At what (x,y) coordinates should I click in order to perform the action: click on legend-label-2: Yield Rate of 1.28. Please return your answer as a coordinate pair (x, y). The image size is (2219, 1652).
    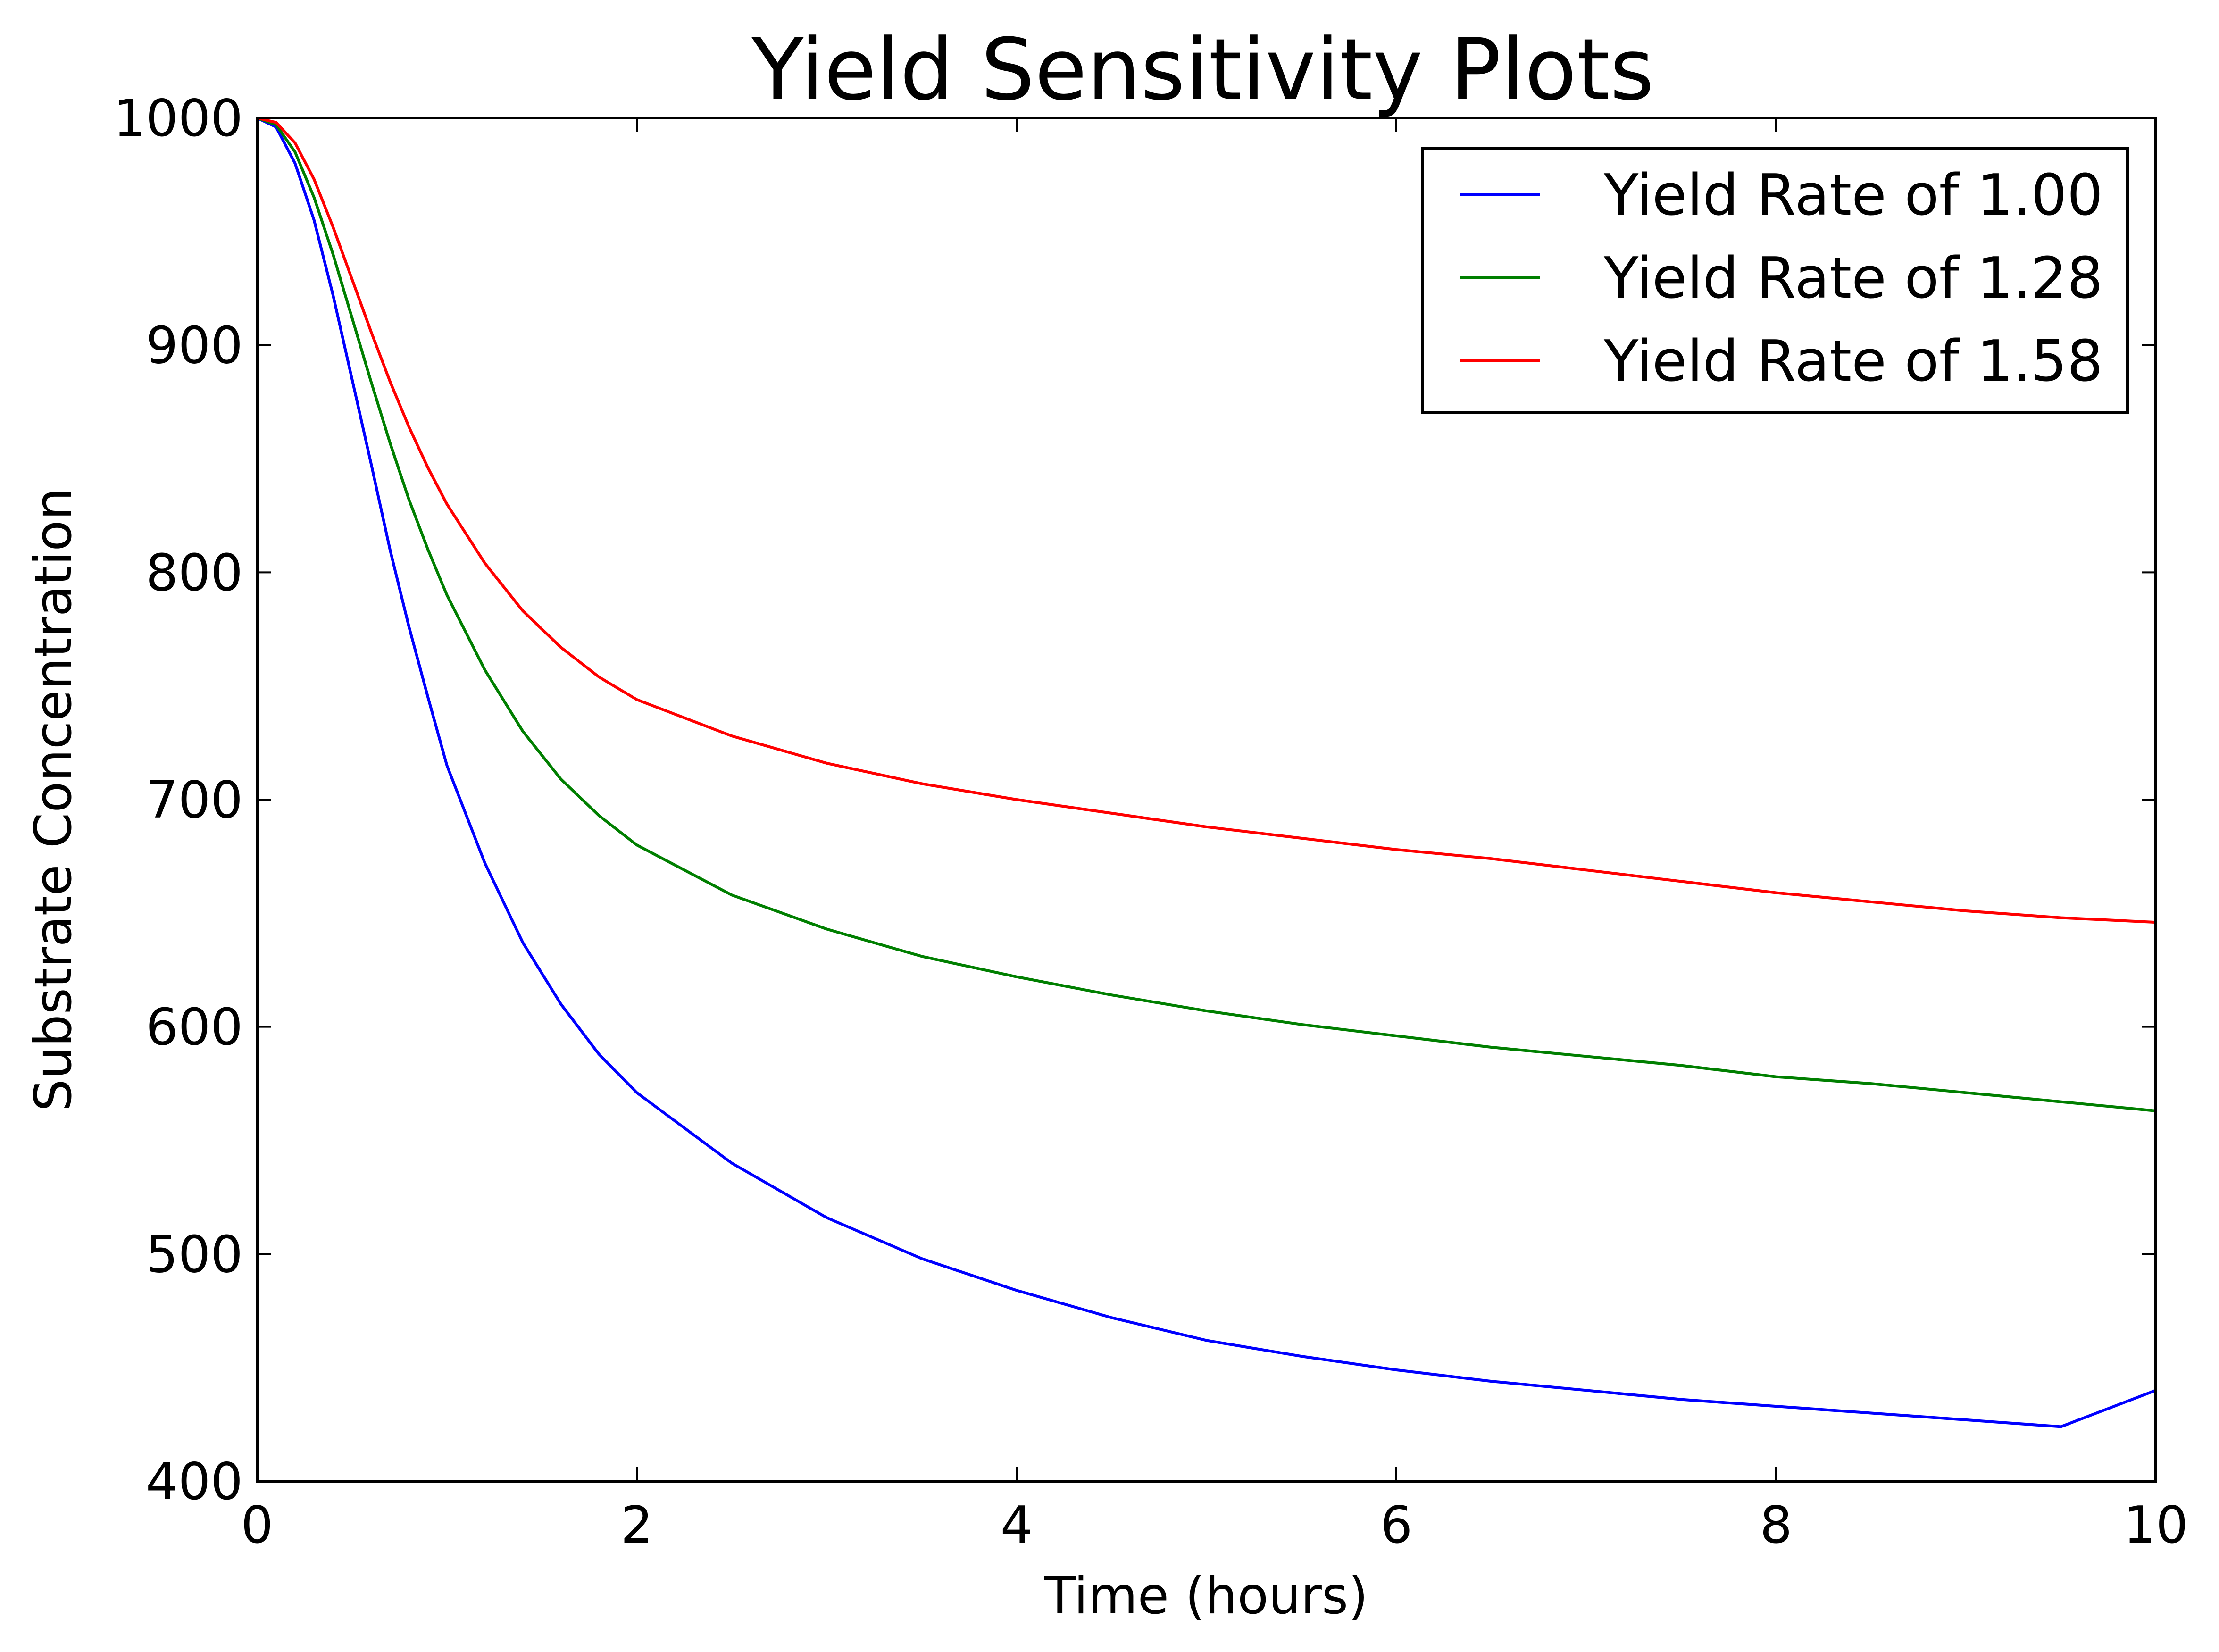
    Looking at the image, I should click on (1853, 278).